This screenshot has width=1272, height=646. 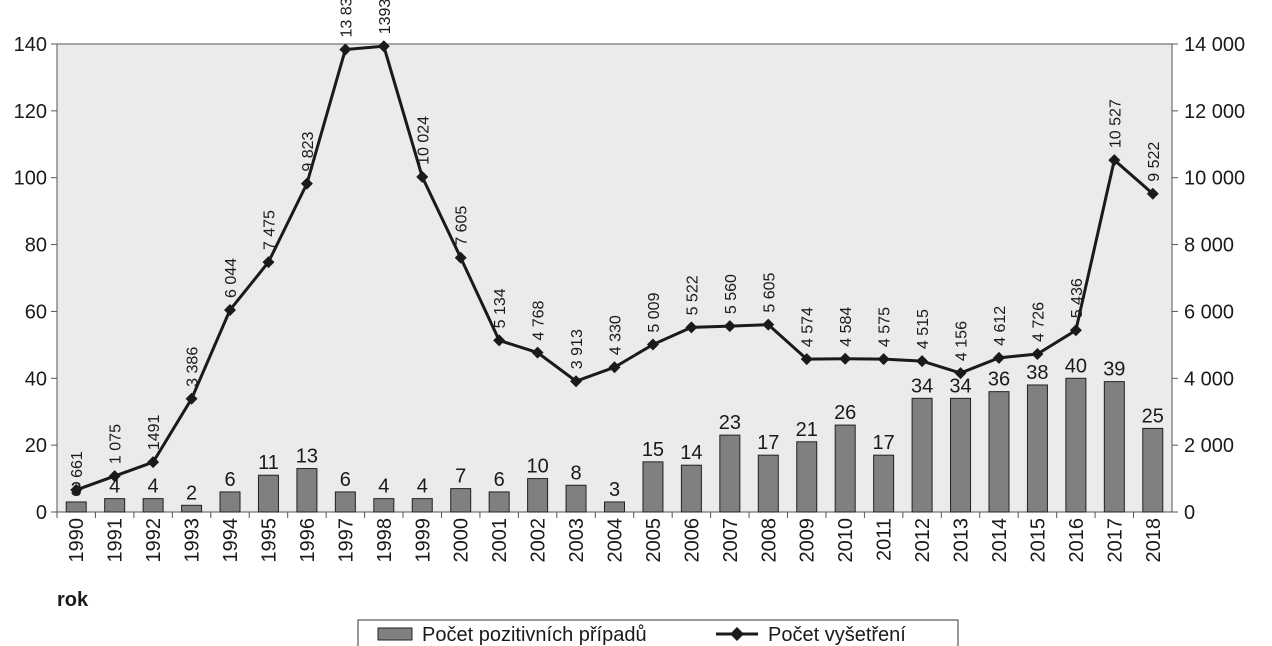 I want to click on line-value-label: 5 605, so click(x=769, y=292).